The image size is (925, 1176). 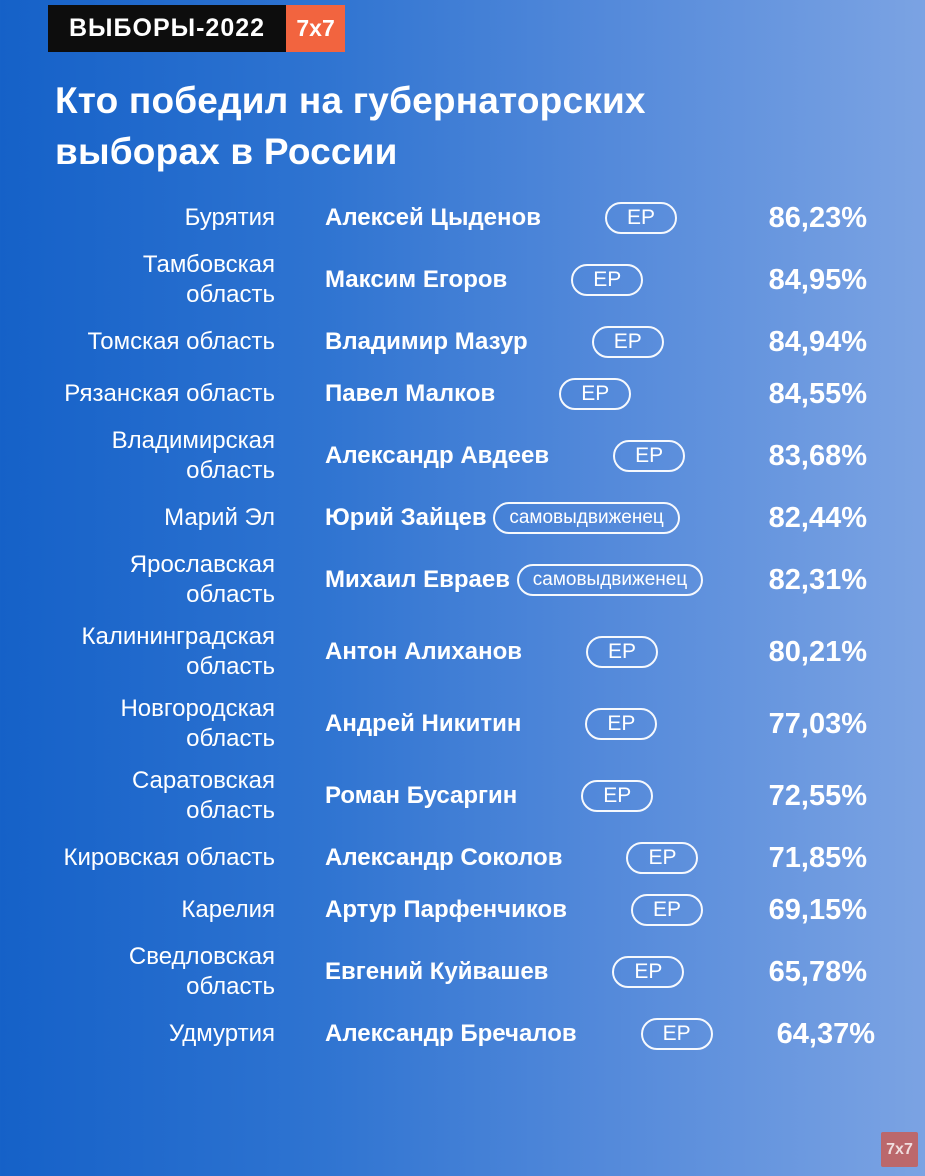 I want to click on header-tagbar: ВЫБОРЫ-2022 7x7, so click(x=197, y=28).